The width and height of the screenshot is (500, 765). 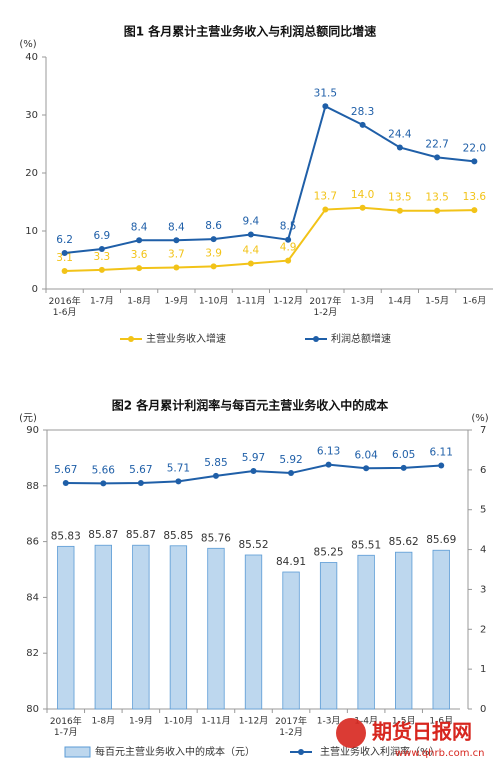 I want to click on data-label: 6.2, so click(x=64, y=240).